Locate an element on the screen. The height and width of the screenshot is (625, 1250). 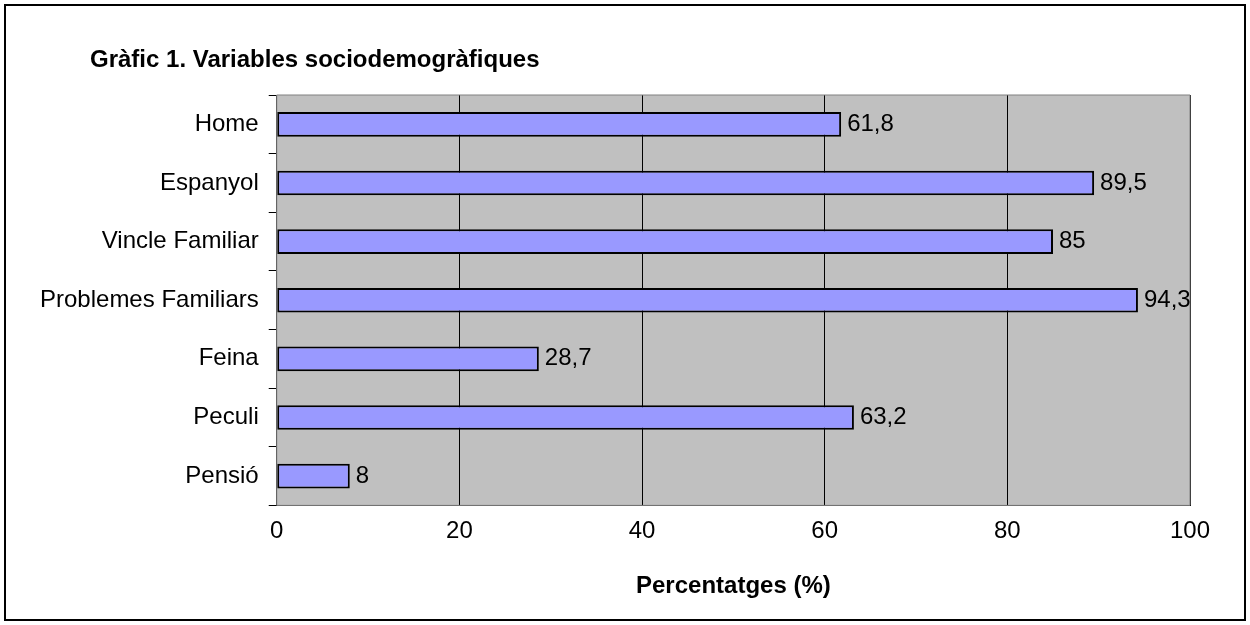
data-label: 8 is located at coordinates (362, 474).